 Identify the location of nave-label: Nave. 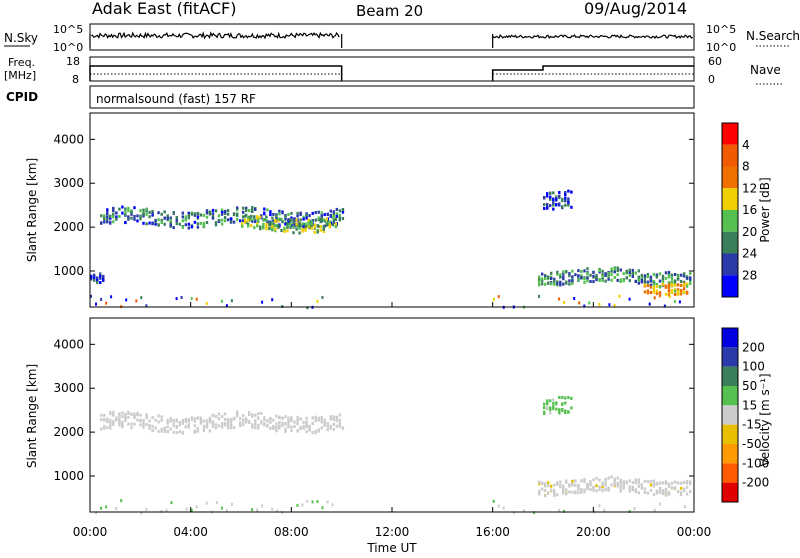
(765, 70).